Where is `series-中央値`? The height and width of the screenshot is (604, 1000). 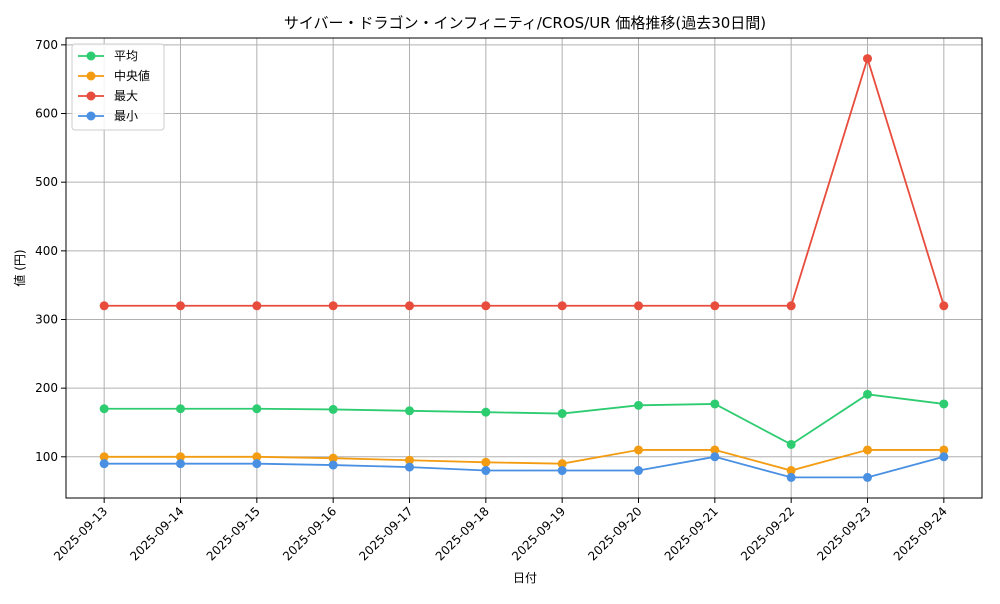 series-中央値 is located at coordinates (524, 460).